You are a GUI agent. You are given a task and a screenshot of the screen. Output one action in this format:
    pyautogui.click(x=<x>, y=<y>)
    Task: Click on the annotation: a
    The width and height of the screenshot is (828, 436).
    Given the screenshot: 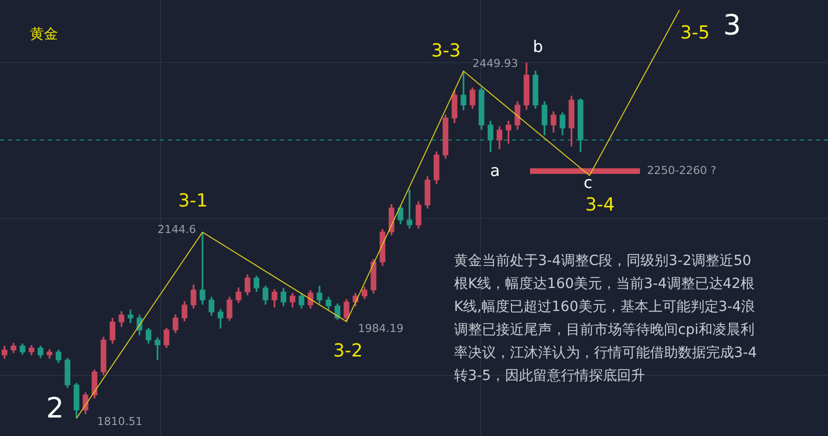 What is the action you would take?
    pyautogui.click(x=495, y=170)
    